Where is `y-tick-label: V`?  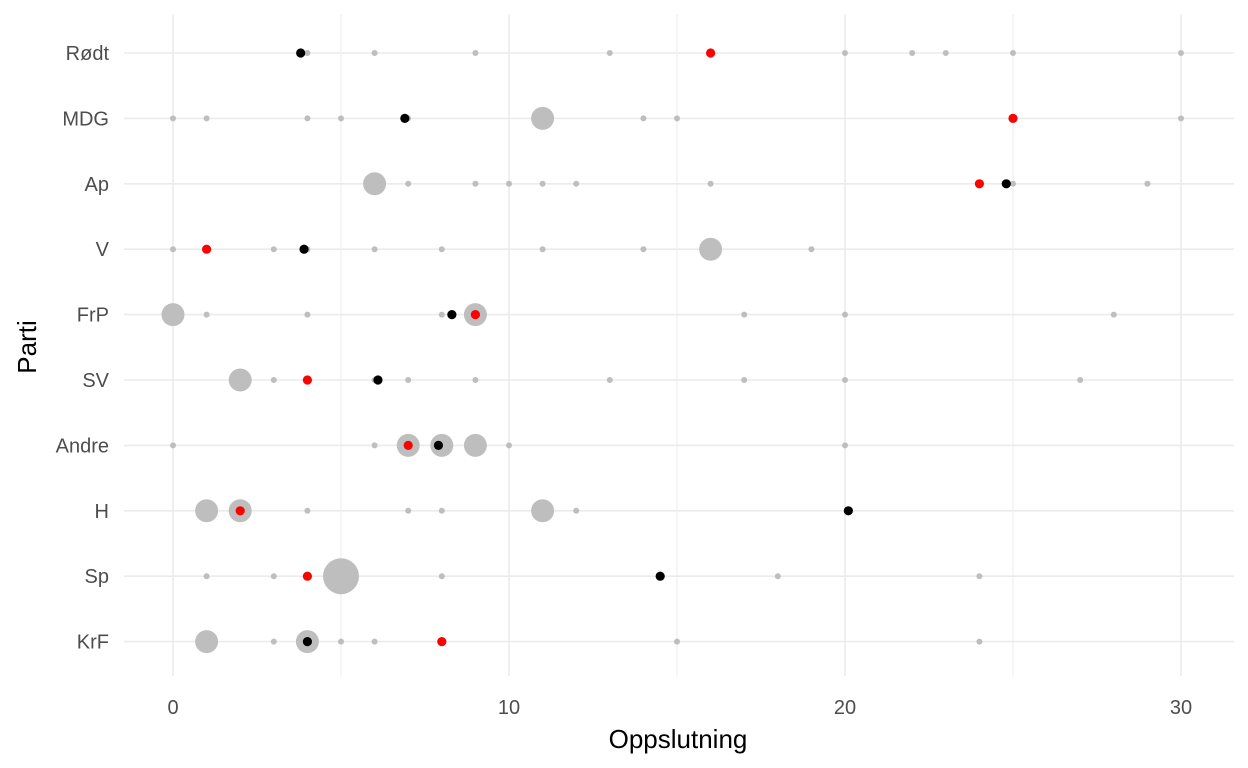 y-tick-label: V is located at coordinates (103, 250).